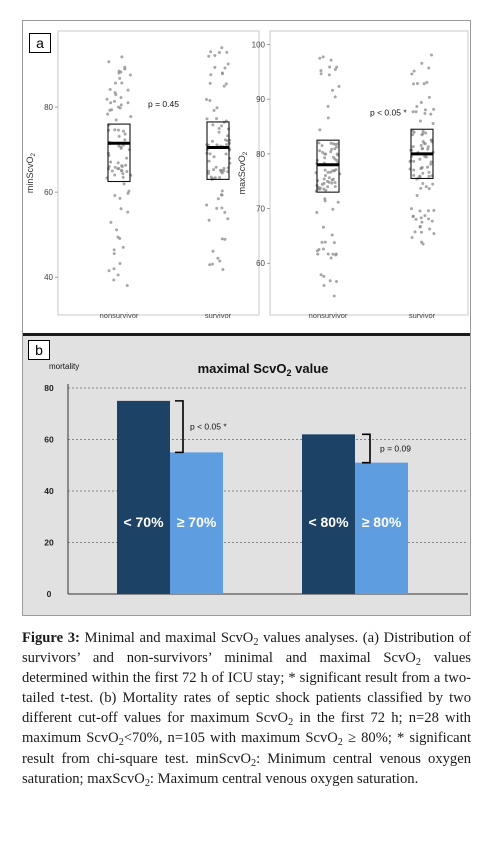 This screenshot has width=491, height=862. Describe the element at coordinates (246, 334) in the screenshot. I see `panel-divider` at that location.